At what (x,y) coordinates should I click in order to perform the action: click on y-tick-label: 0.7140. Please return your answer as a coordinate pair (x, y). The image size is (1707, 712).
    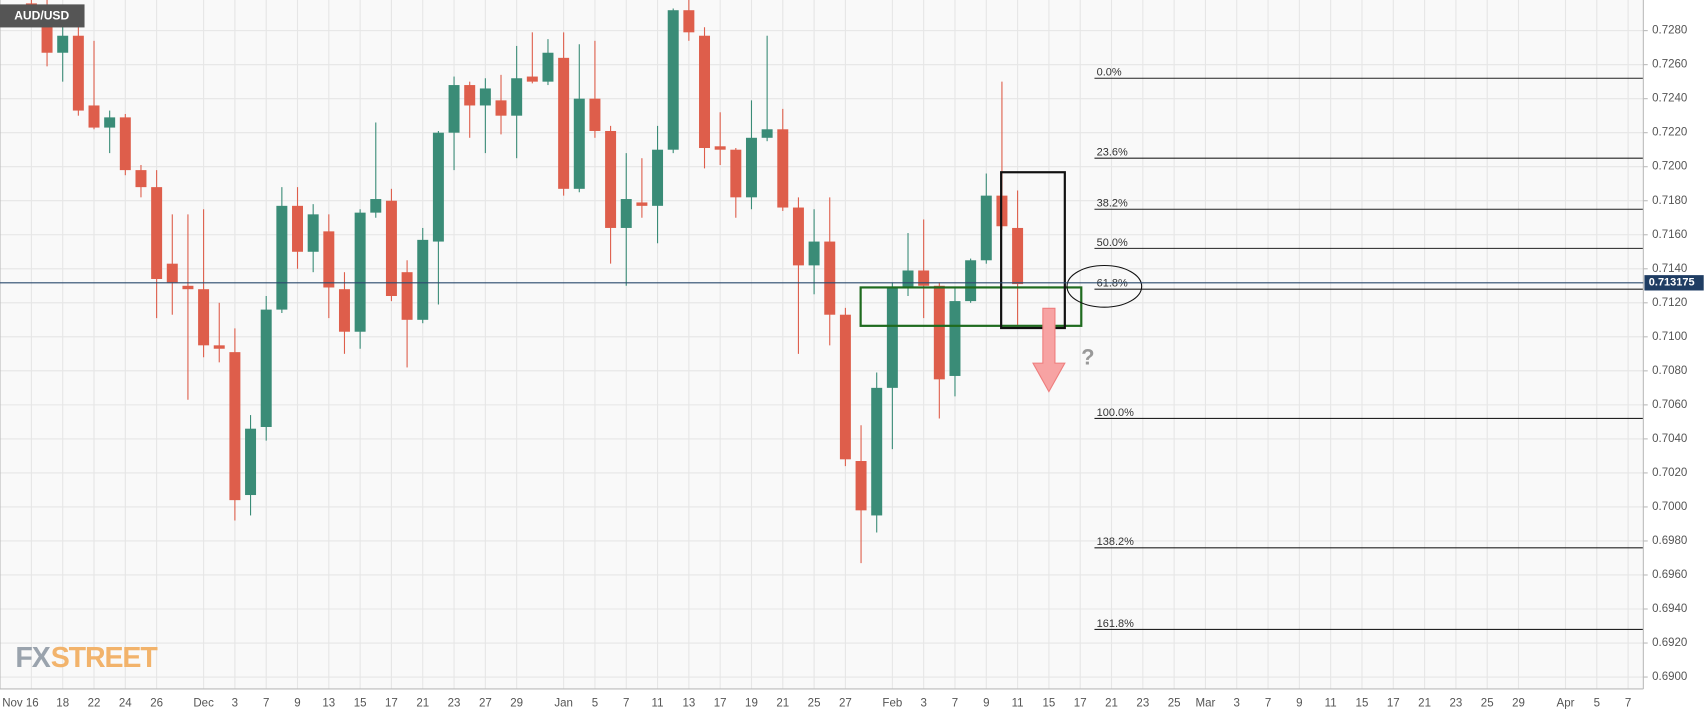
    Looking at the image, I should click on (1669, 269).